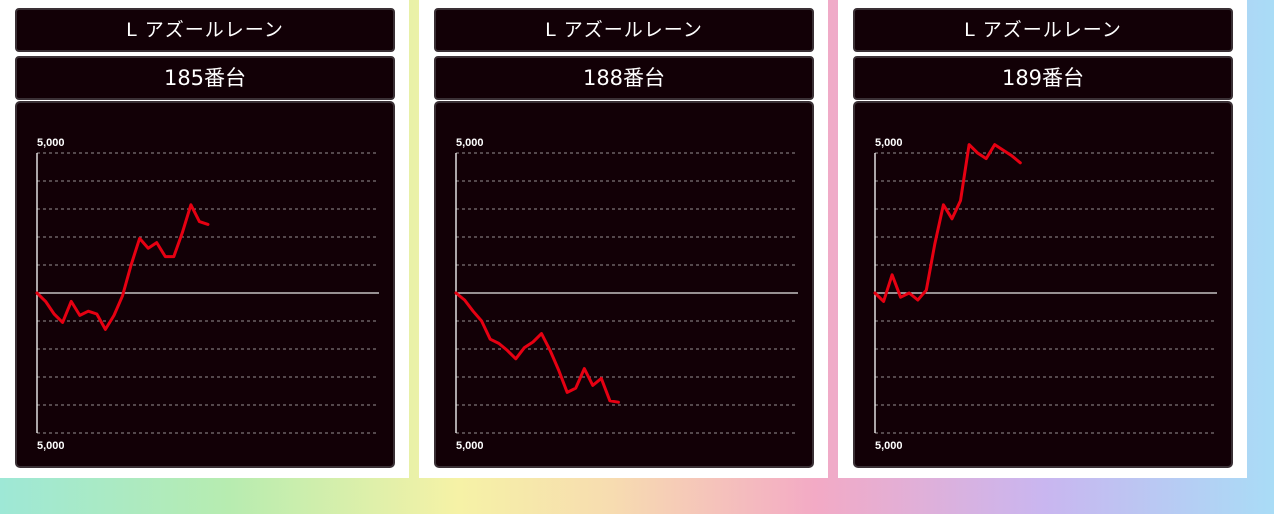 The image size is (1274, 514). Describe the element at coordinates (1043, 78) in the screenshot. I see `unit-number-label: 189番台` at that location.